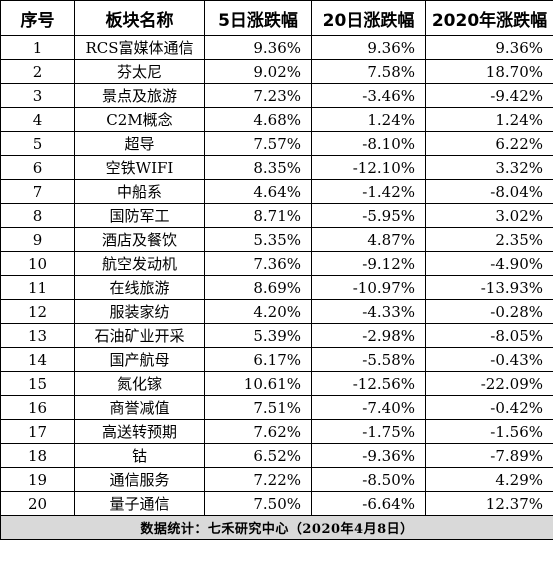 Image resolution: width=553 pixels, height=562 pixels. Describe the element at coordinates (139, 287) in the screenshot. I see `sector-name: 在线旅游` at that location.